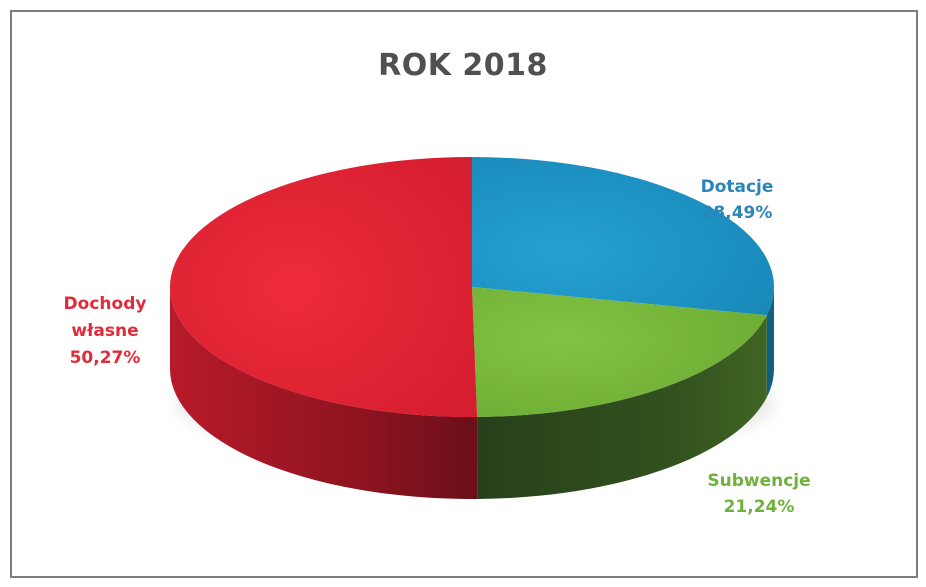  I want to click on chart-title: ROK 2018, so click(463, 65).